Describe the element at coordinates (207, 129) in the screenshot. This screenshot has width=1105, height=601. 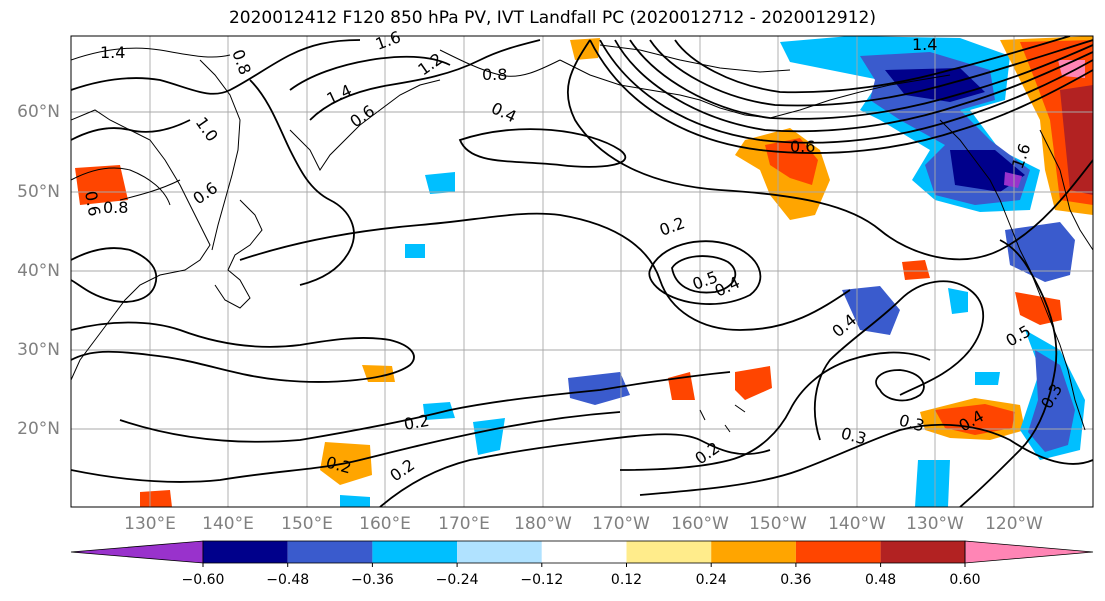
I see `contour-label: 1.0` at that location.